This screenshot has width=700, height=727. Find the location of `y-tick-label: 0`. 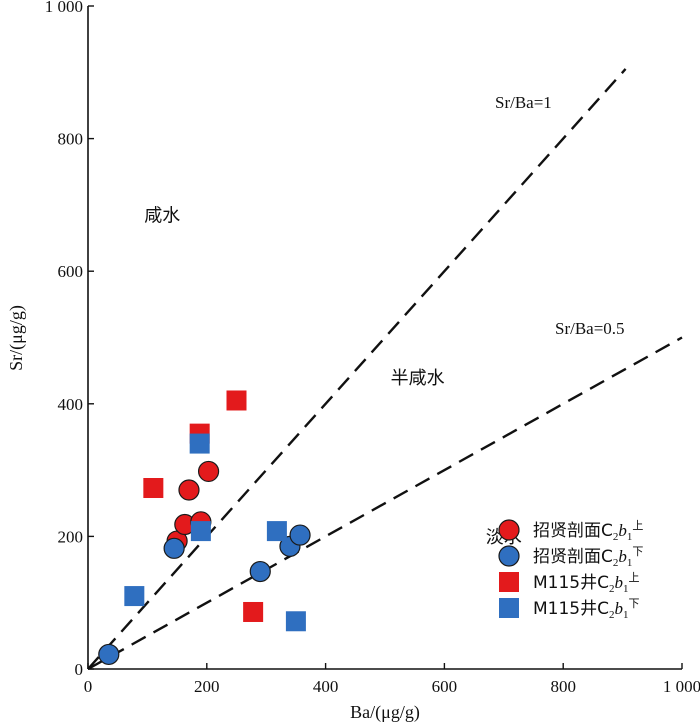

y-tick-label: 0 is located at coordinates (79, 669).